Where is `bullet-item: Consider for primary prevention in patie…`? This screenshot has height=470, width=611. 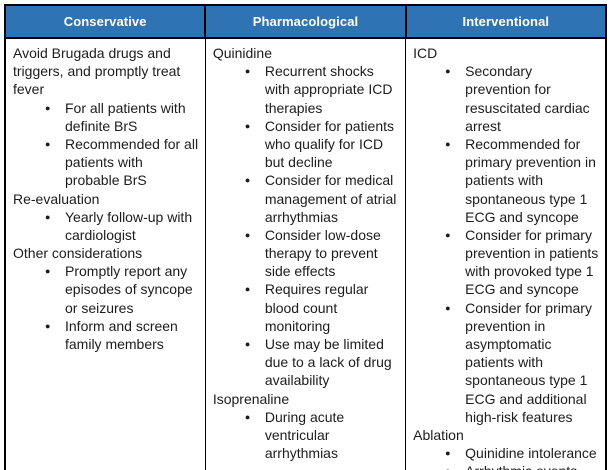
bullet-item: Consider for primary prevention in patie… is located at coordinates (507, 262).